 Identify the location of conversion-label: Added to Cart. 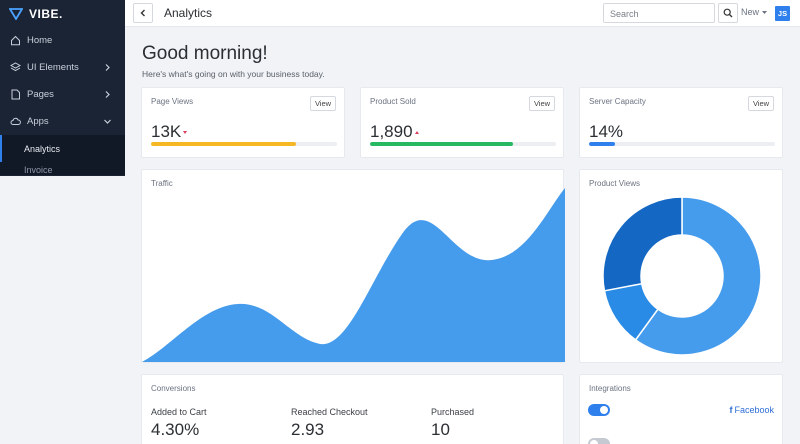
(179, 412).